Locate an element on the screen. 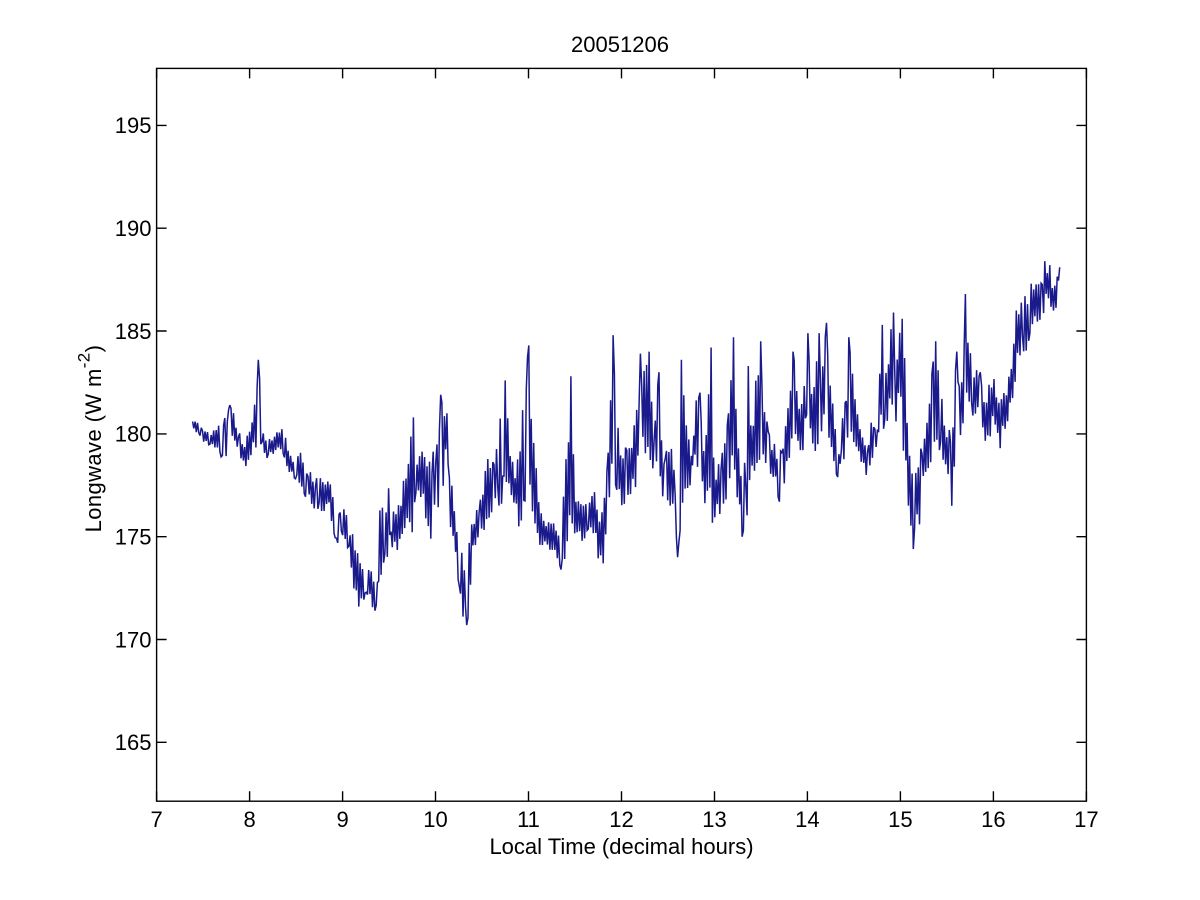 This screenshot has height=900, width=1200. svg-text: 16 is located at coordinates (993, 819).